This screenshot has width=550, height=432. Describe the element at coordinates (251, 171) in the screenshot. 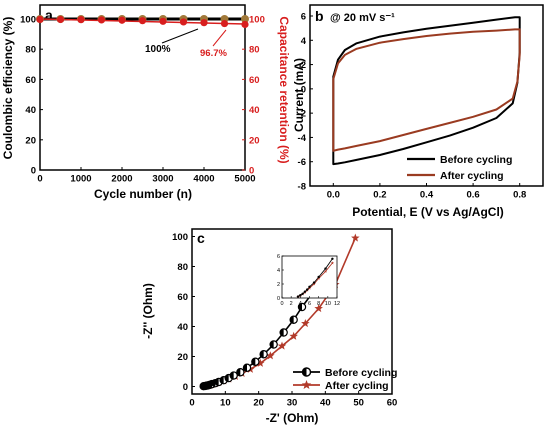

I see `panel-a-right-y-tick-label: 0` at that location.